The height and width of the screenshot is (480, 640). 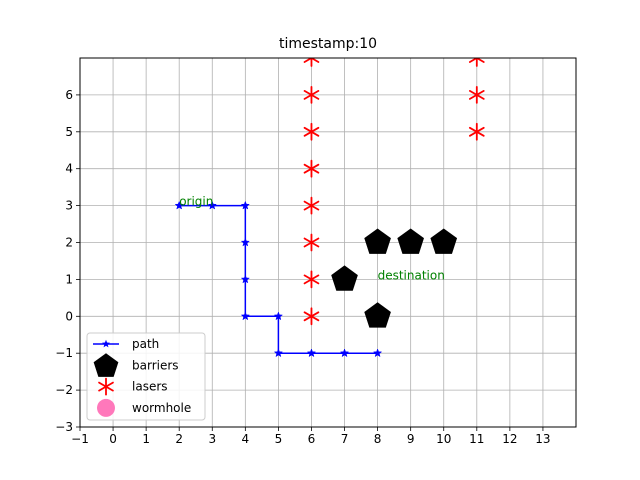 What do you see at coordinates (64, 427) in the screenshot?
I see `y-tick-label: −3` at bounding box center [64, 427].